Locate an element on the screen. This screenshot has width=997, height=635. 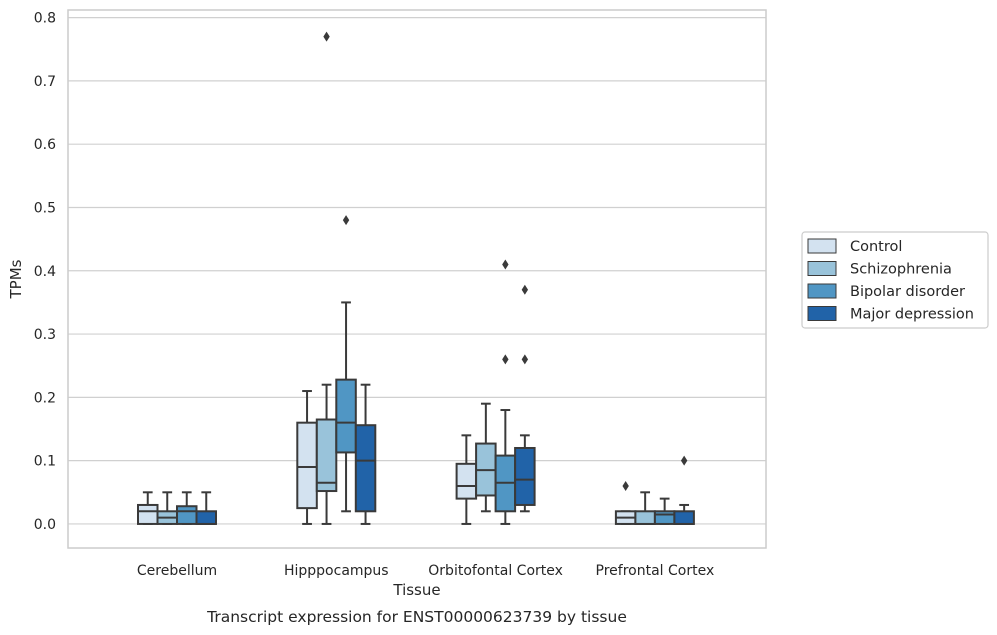
y-tick-label: 0.8 is located at coordinates (45, 19).